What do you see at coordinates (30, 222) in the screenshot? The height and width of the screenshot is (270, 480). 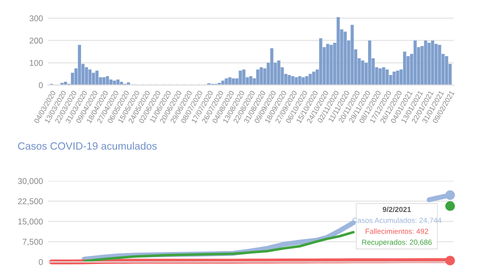 I see `y-tick-label: 15,000` at bounding box center [30, 222].